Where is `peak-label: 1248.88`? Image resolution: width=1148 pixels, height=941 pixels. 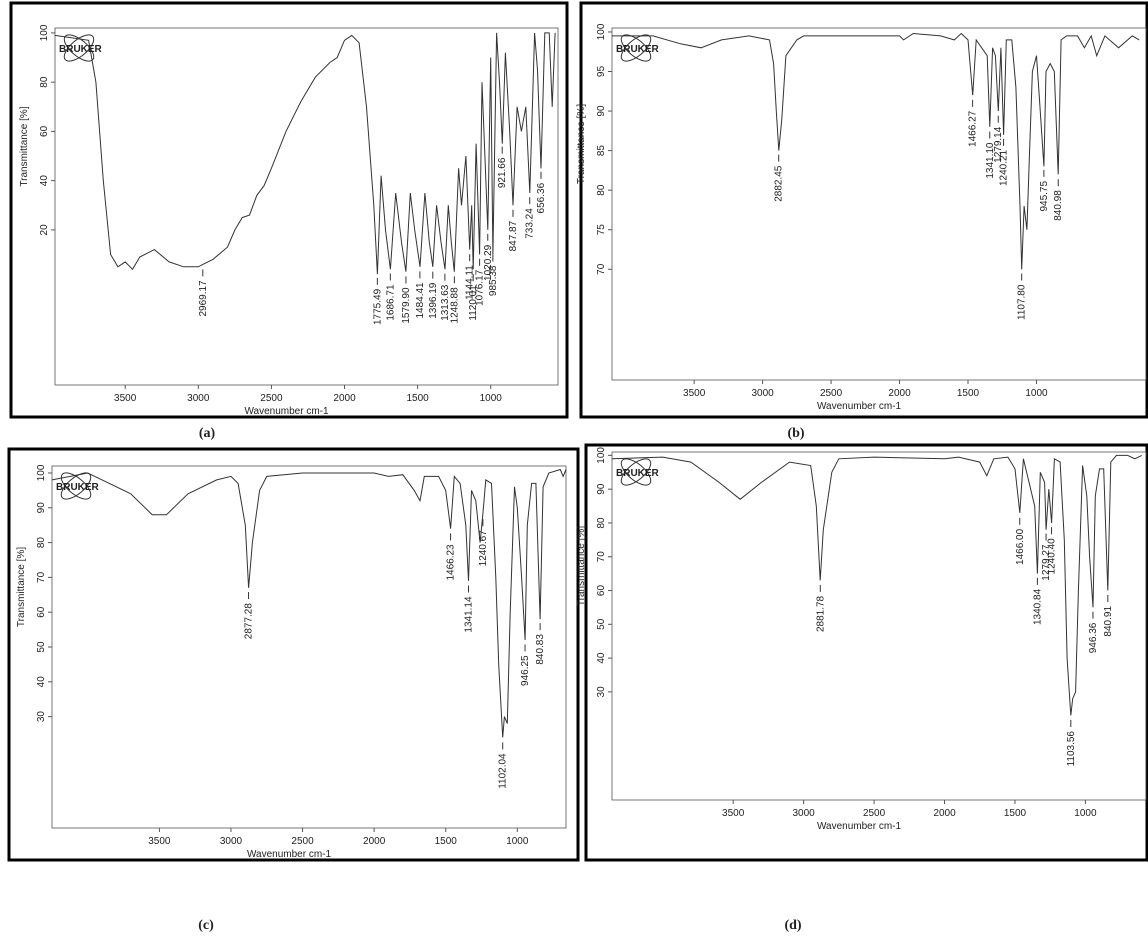
peak-label: 1248.88 is located at coordinates (454, 305).